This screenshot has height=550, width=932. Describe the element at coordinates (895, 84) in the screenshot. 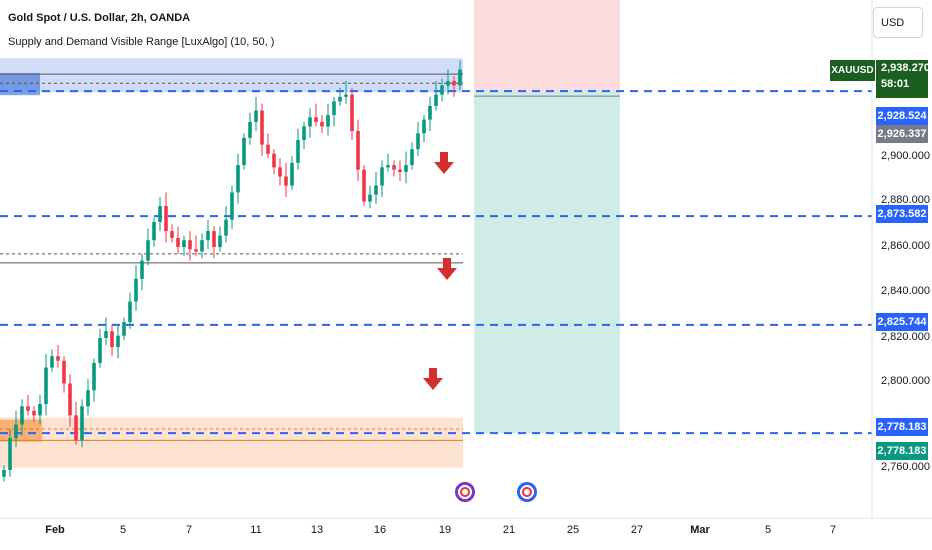

I see `bar-countdown: 58:01` at that location.